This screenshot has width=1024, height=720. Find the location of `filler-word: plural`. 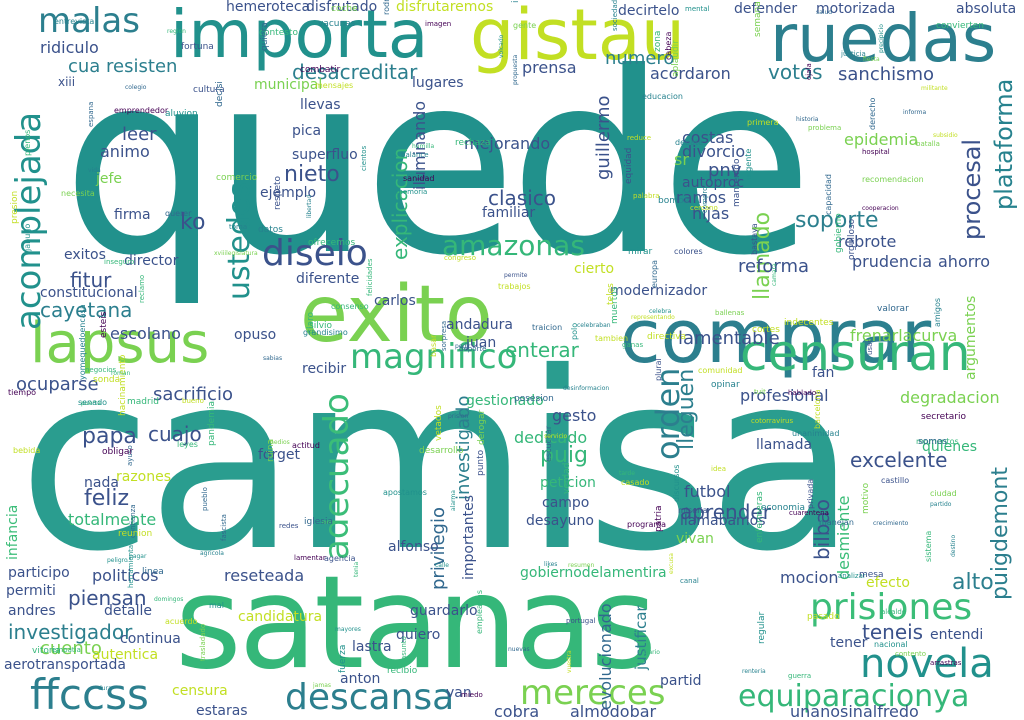

filler-word: plural is located at coordinates (658, 369).